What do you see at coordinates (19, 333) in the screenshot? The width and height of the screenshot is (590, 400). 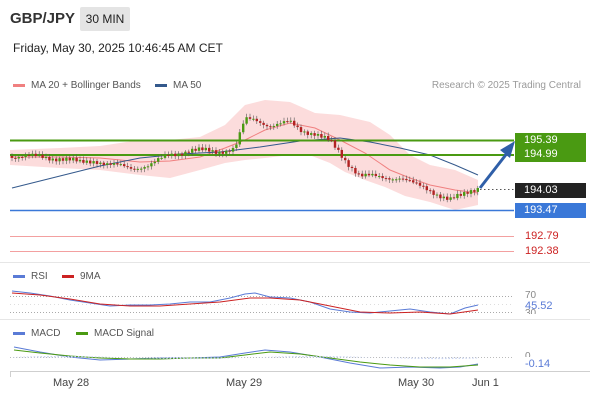 I see `macd-swatch` at bounding box center [19, 333].